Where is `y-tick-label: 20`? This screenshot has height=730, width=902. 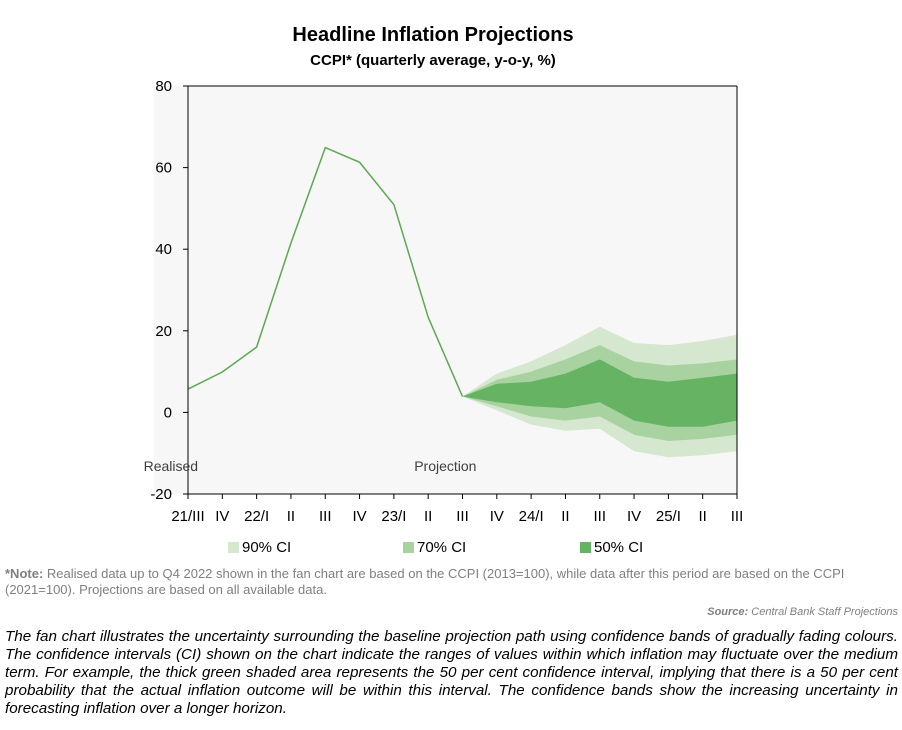
y-tick-label: 20 is located at coordinates (163, 331).